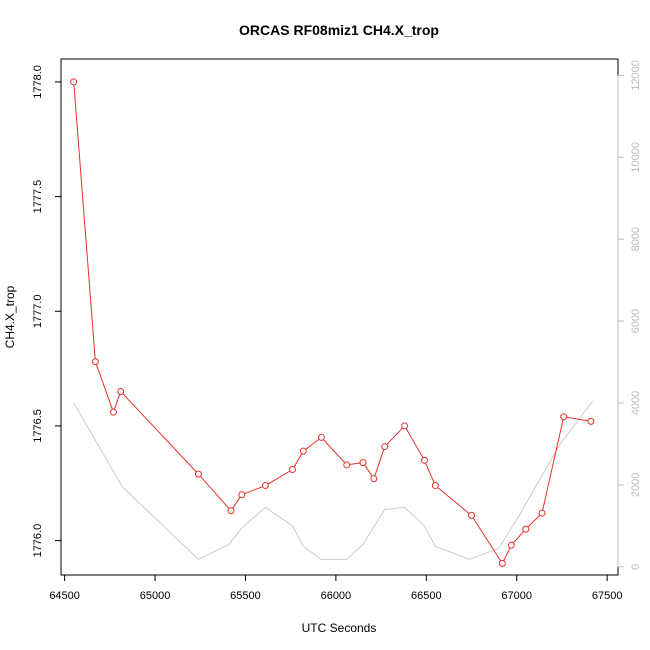 This screenshot has height=650, width=650. What do you see at coordinates (38, 541) in the screenshot?
I see `y-tick-label: 1776.0` at bounding box center [38, 541].